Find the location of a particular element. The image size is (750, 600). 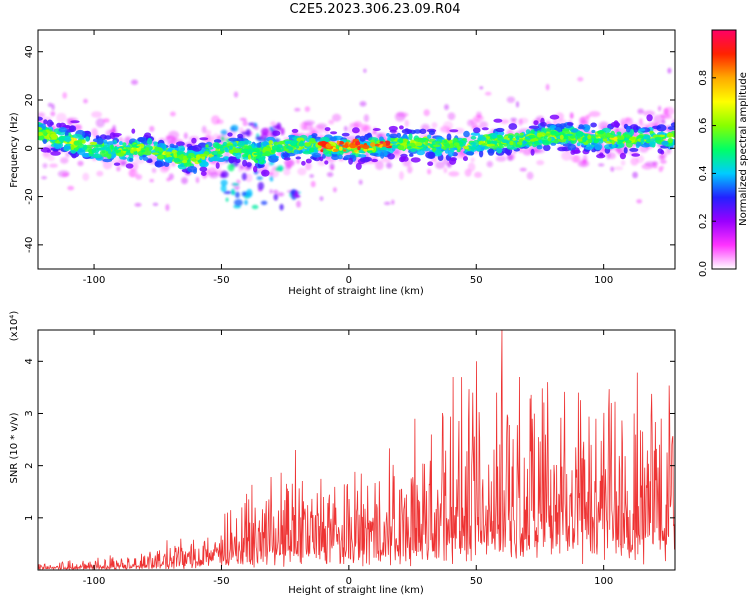

snr-x-tick-label: 50 is located at coordinates (476, 581).